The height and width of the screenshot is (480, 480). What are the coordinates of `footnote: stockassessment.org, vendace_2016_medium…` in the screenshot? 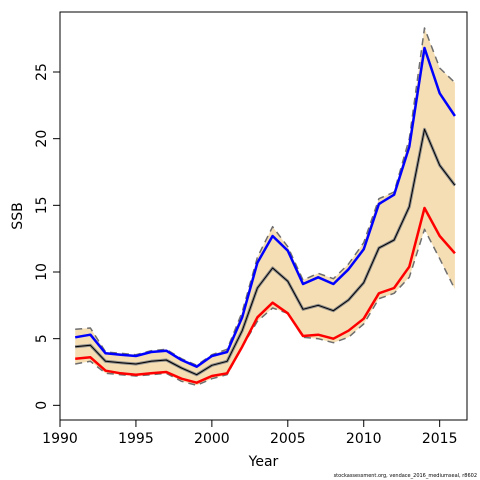 It's located at (405, 476).